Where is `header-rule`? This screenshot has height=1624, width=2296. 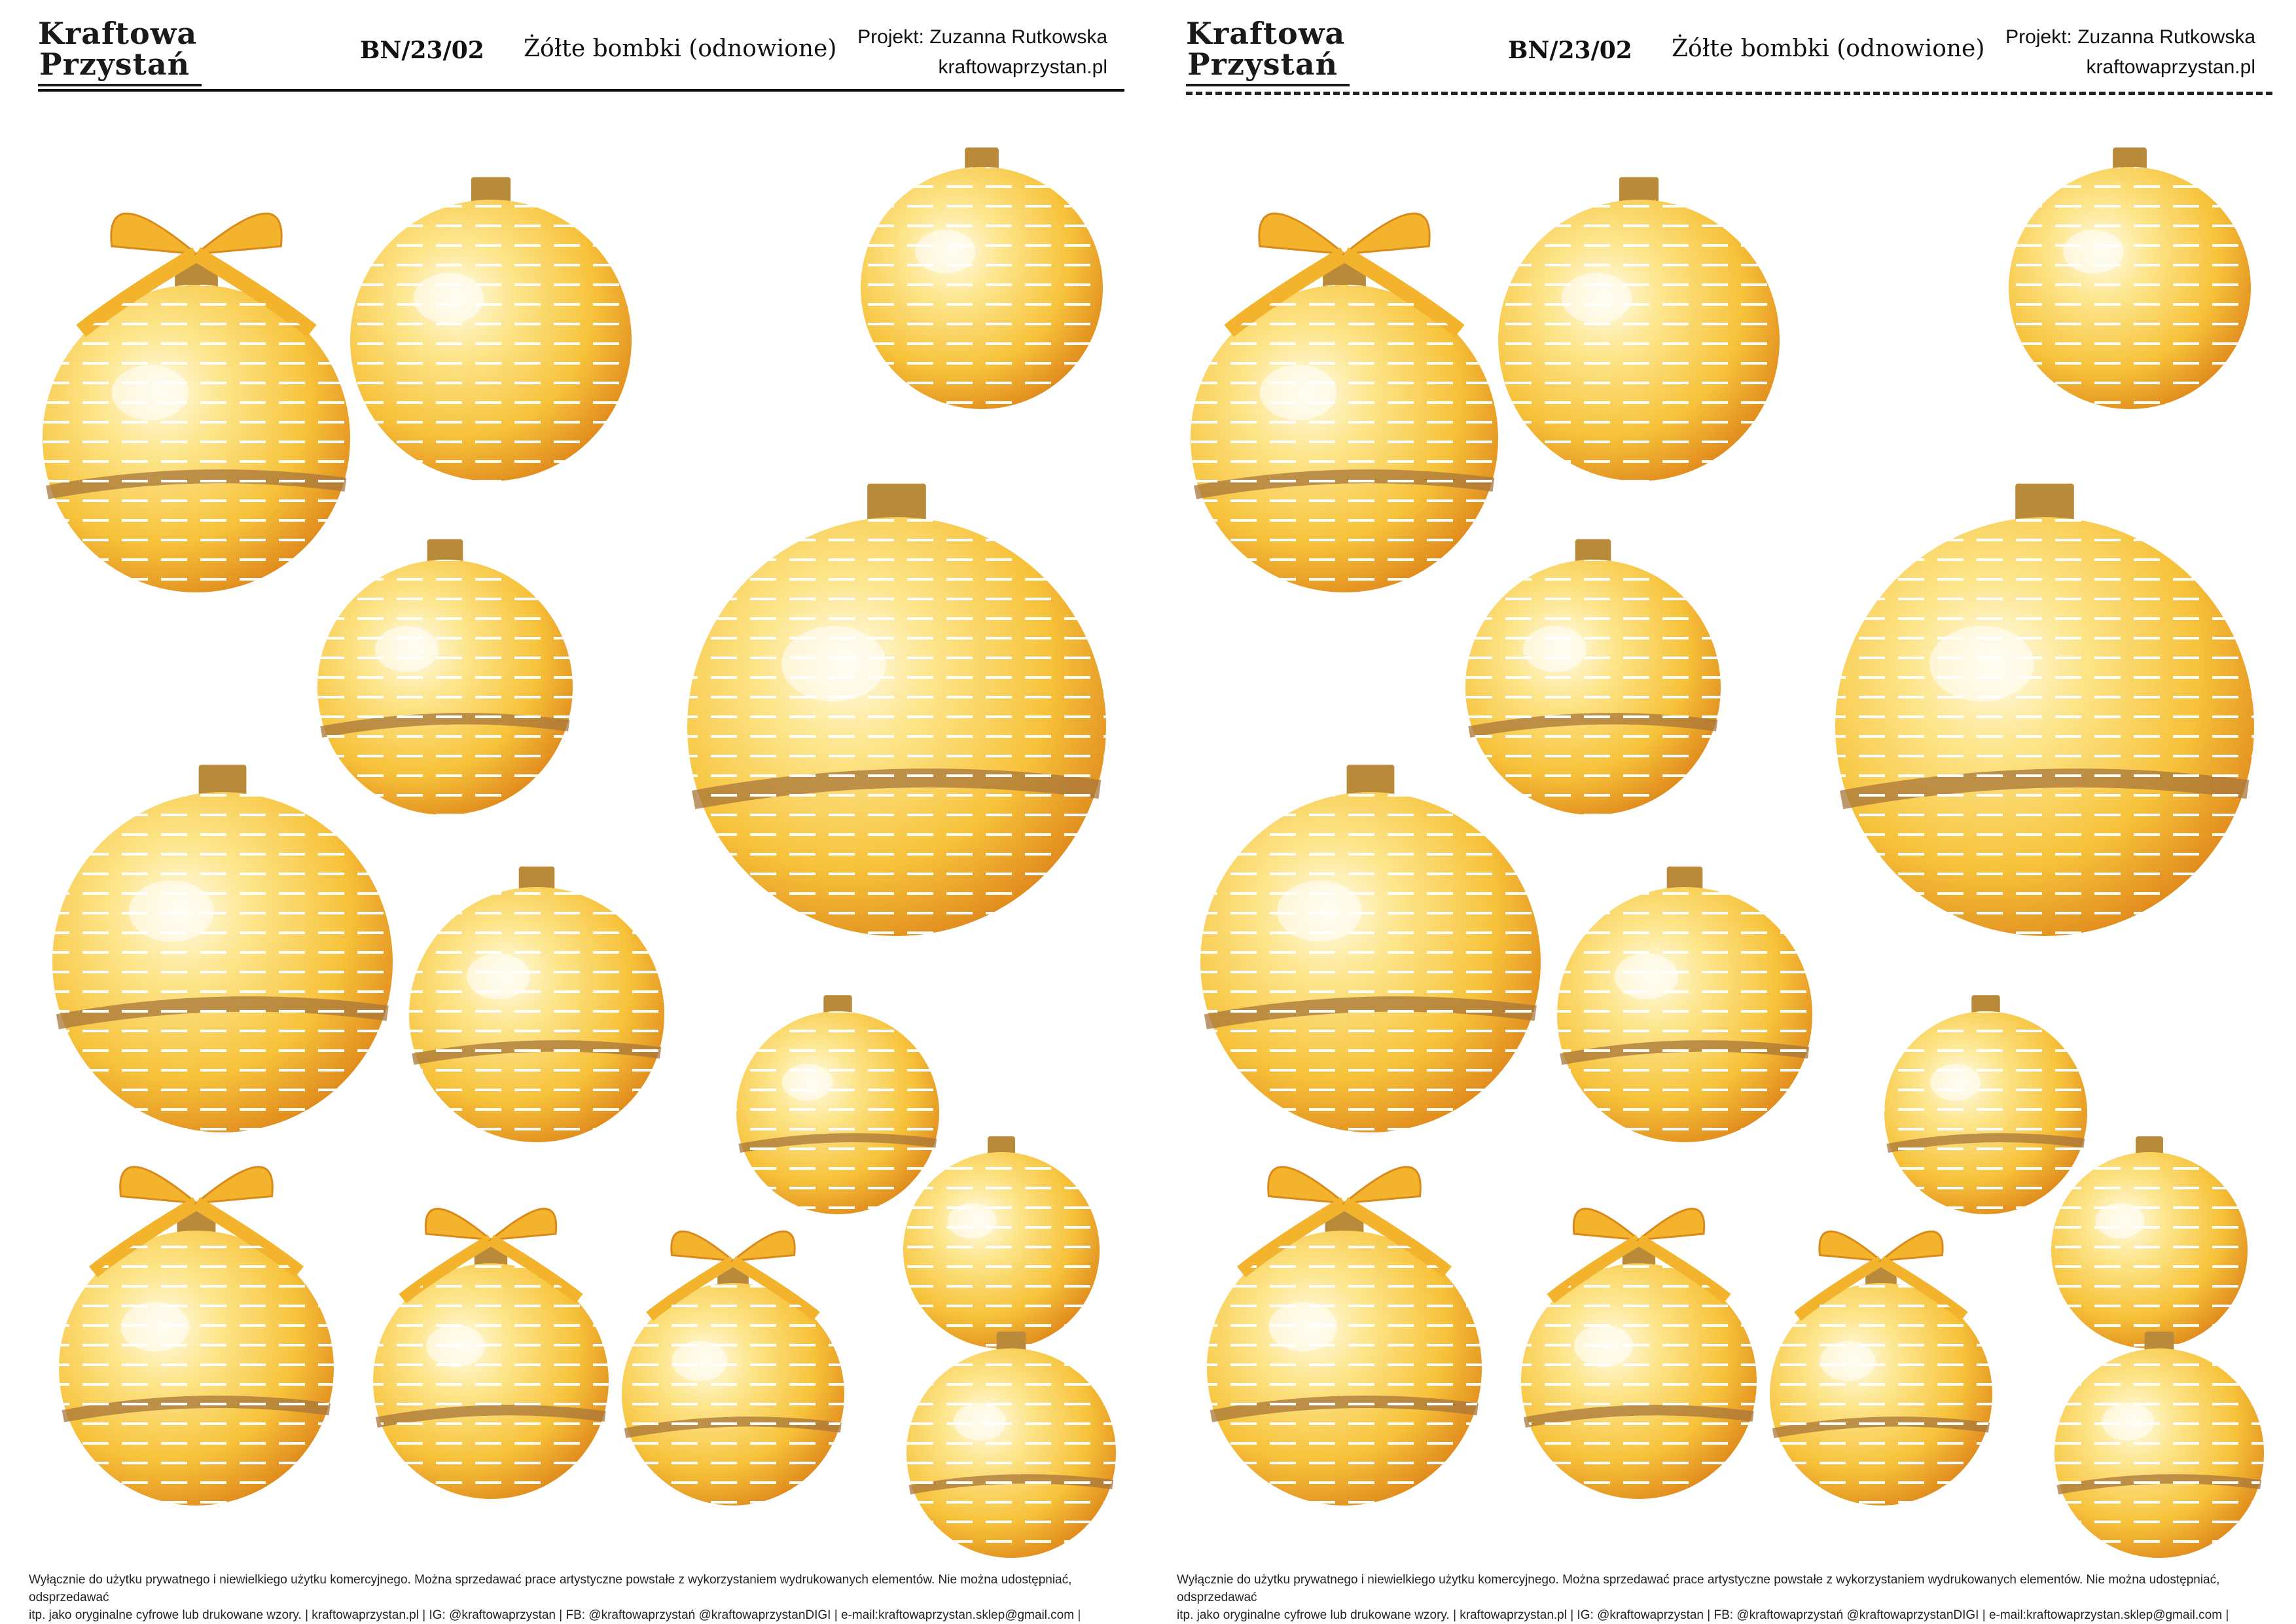 header-rule is located at coordinates (581, 90).